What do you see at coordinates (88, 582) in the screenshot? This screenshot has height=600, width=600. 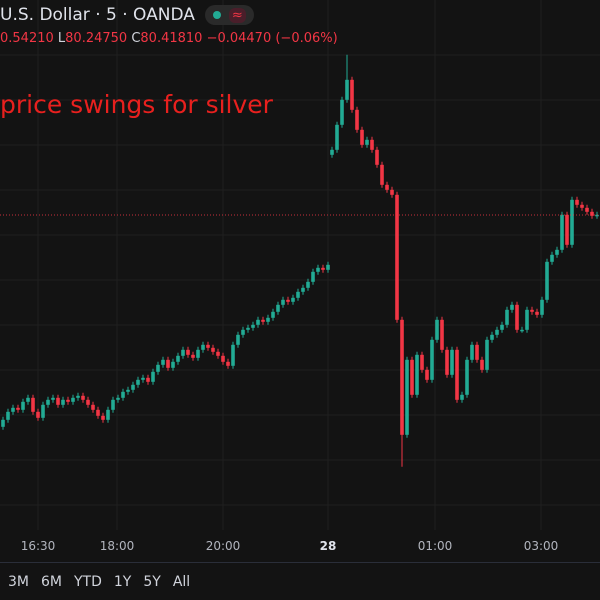 I see `range-ytd-button: YTD` at bounding box center [88, 582].